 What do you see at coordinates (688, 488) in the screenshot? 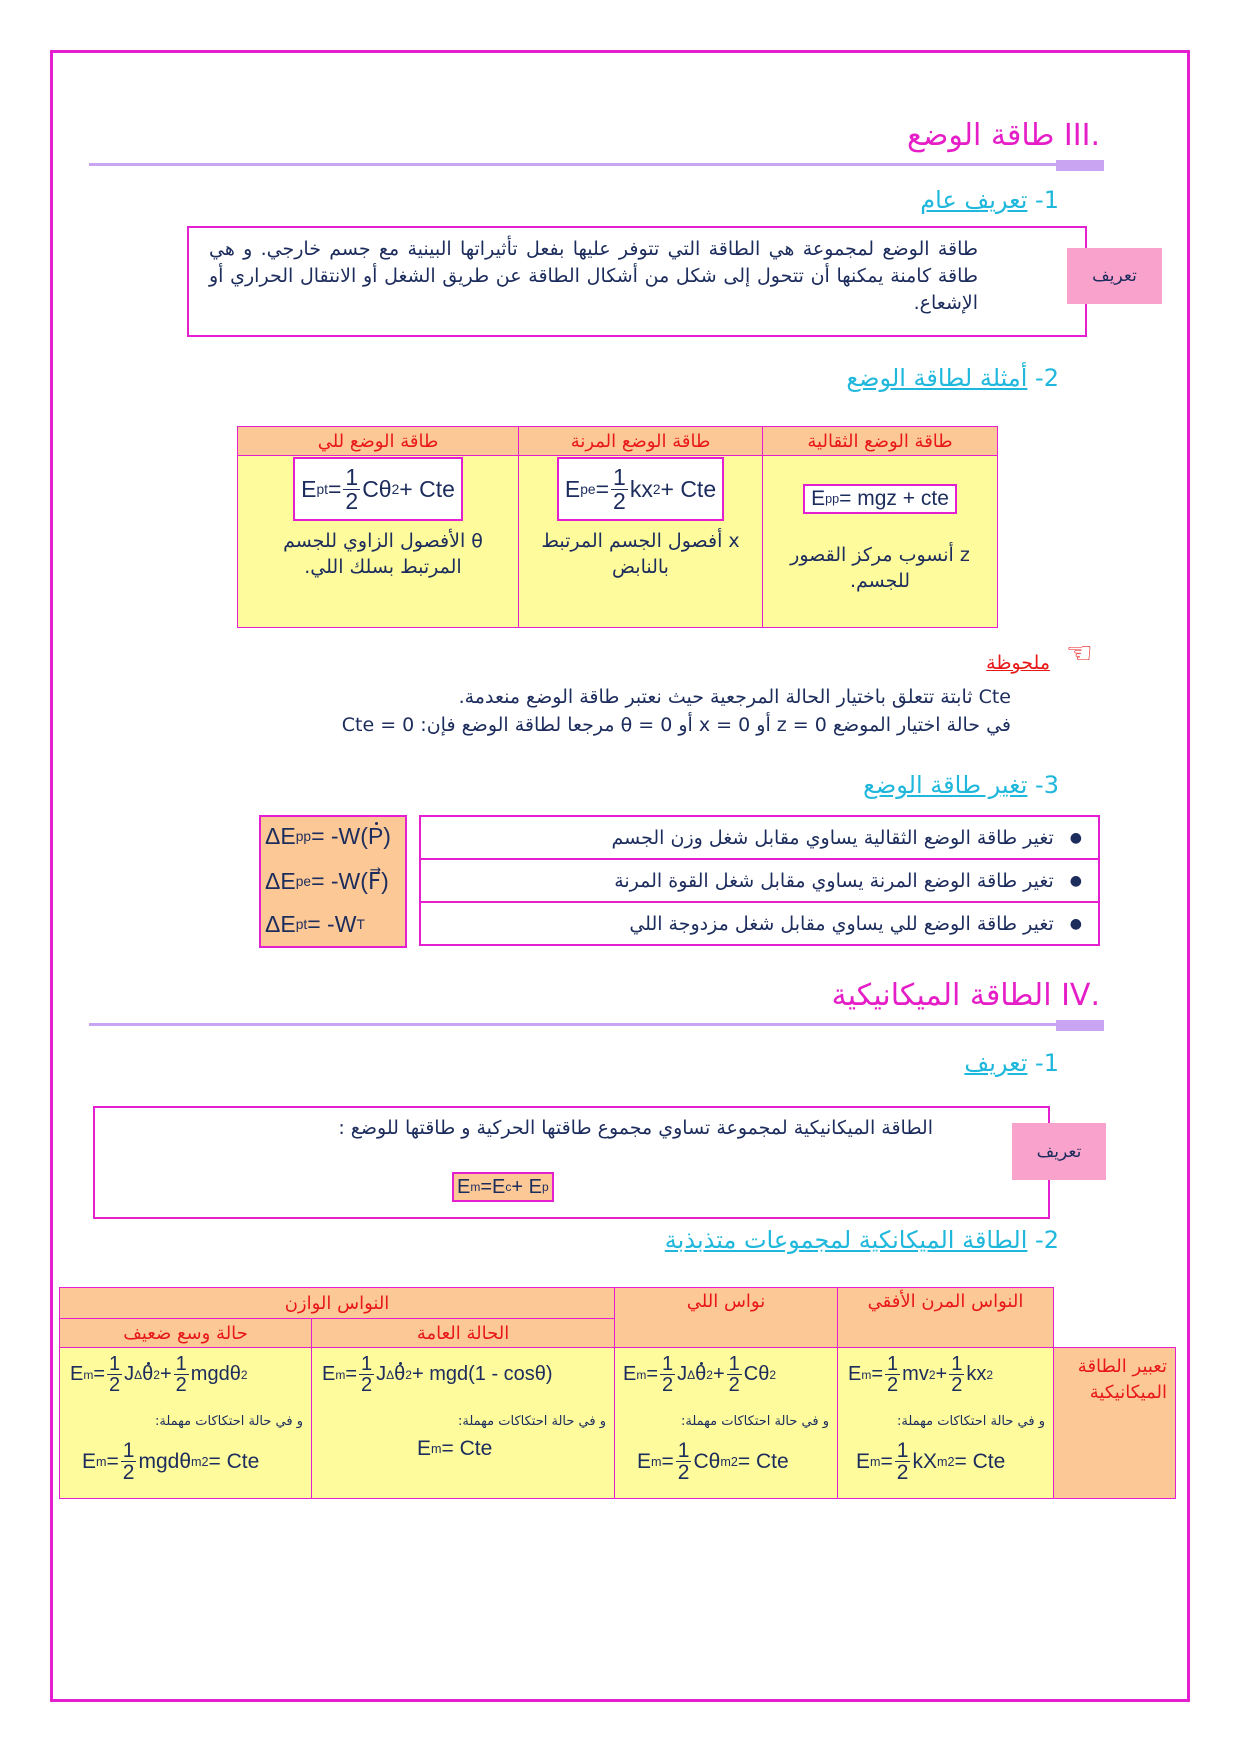
I see `formula-text: + Cte` at bounding box center [688, 488].